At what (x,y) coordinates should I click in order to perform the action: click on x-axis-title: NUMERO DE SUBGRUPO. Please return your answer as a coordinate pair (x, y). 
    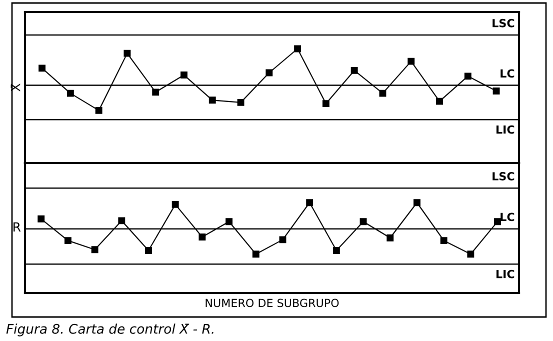
    Looking at the image, I should click on (272, 303).